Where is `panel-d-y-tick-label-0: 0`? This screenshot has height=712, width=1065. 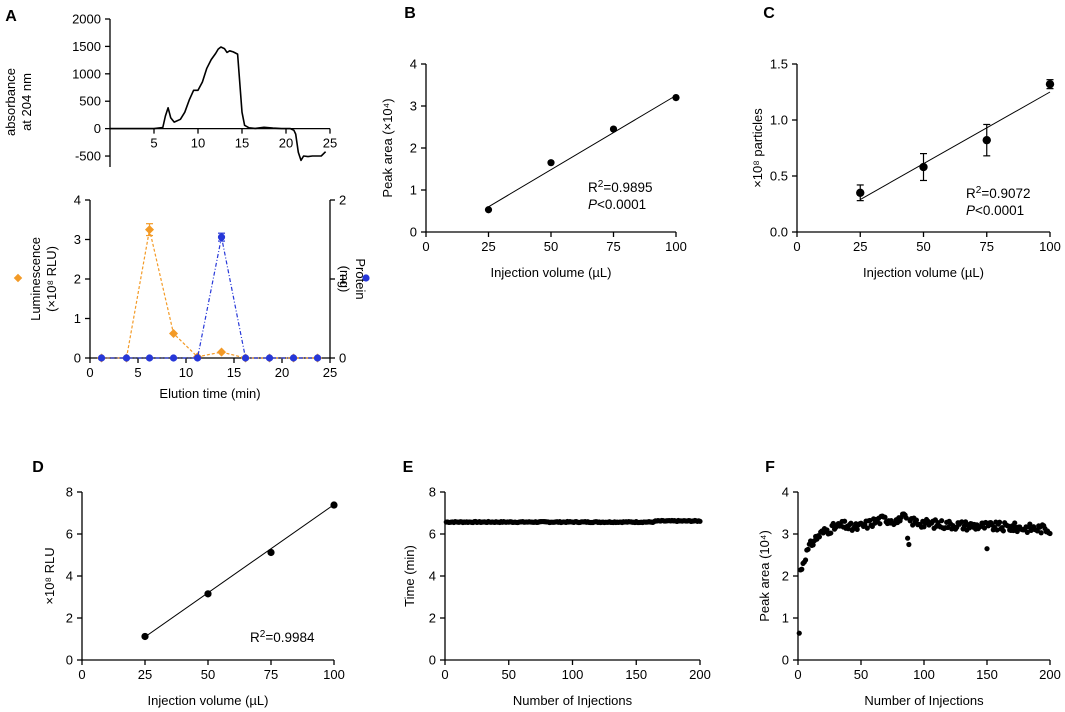 panel-d-y-tick-label-0: 0 is located at coordinates (69, 660).